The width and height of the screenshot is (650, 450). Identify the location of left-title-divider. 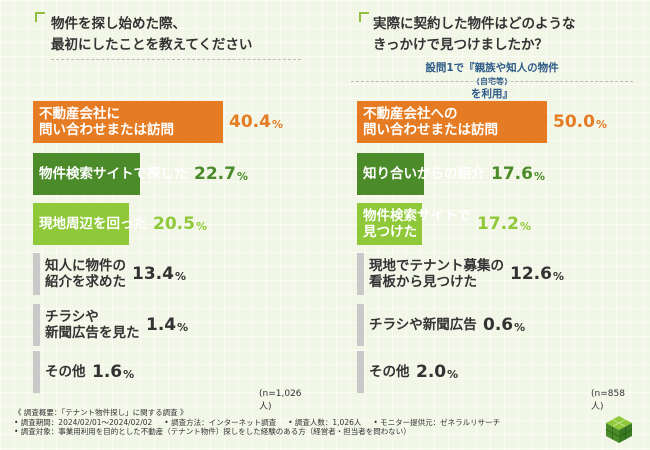
(176, 59).